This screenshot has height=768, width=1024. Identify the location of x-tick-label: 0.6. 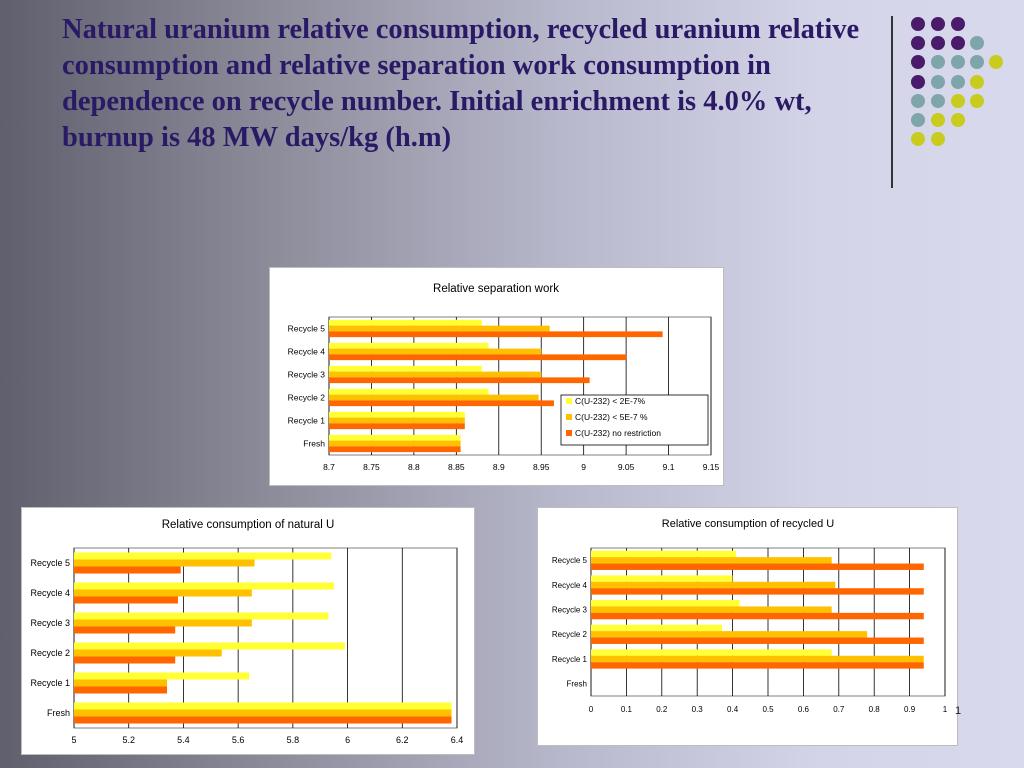
(804, 709).